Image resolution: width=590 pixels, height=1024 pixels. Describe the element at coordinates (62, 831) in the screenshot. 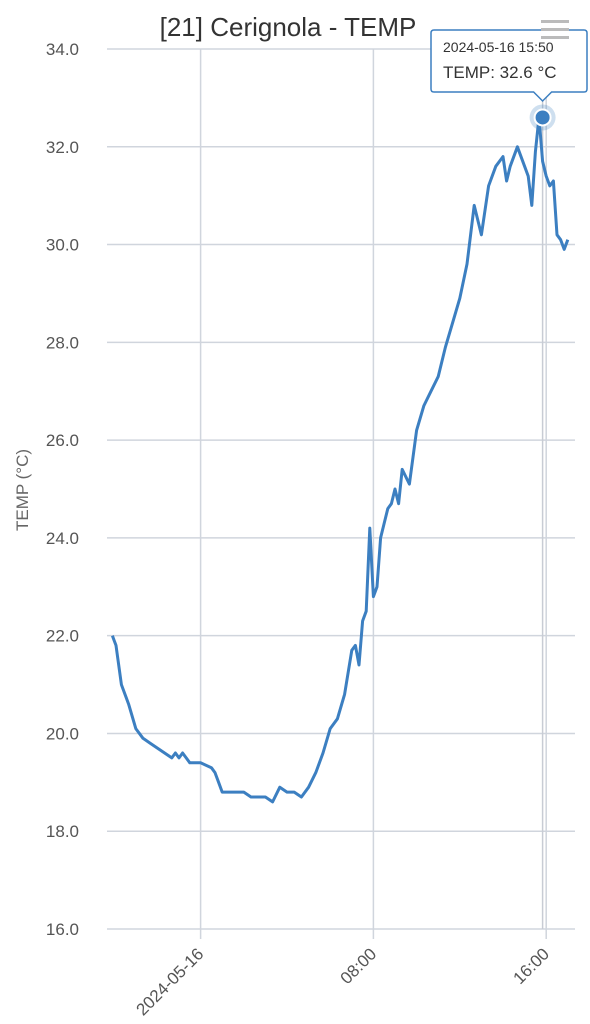

I see `y-tick-label: 18.0` at that location.